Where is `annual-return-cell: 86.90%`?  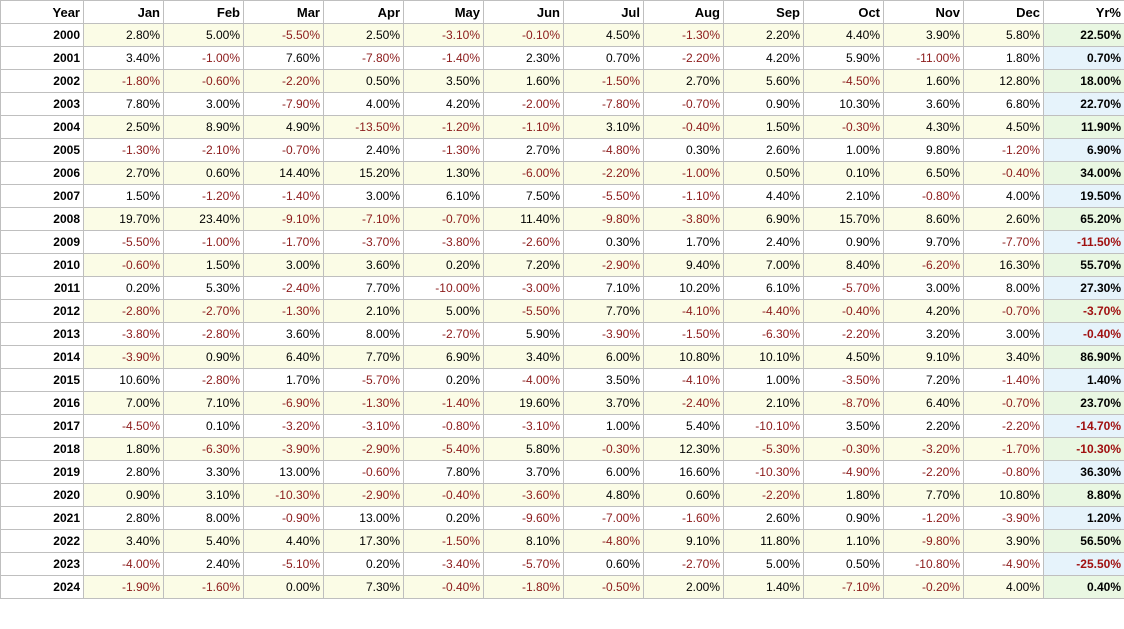
annual-return-cell: 86.90% is located at coordinates (1083, 357).